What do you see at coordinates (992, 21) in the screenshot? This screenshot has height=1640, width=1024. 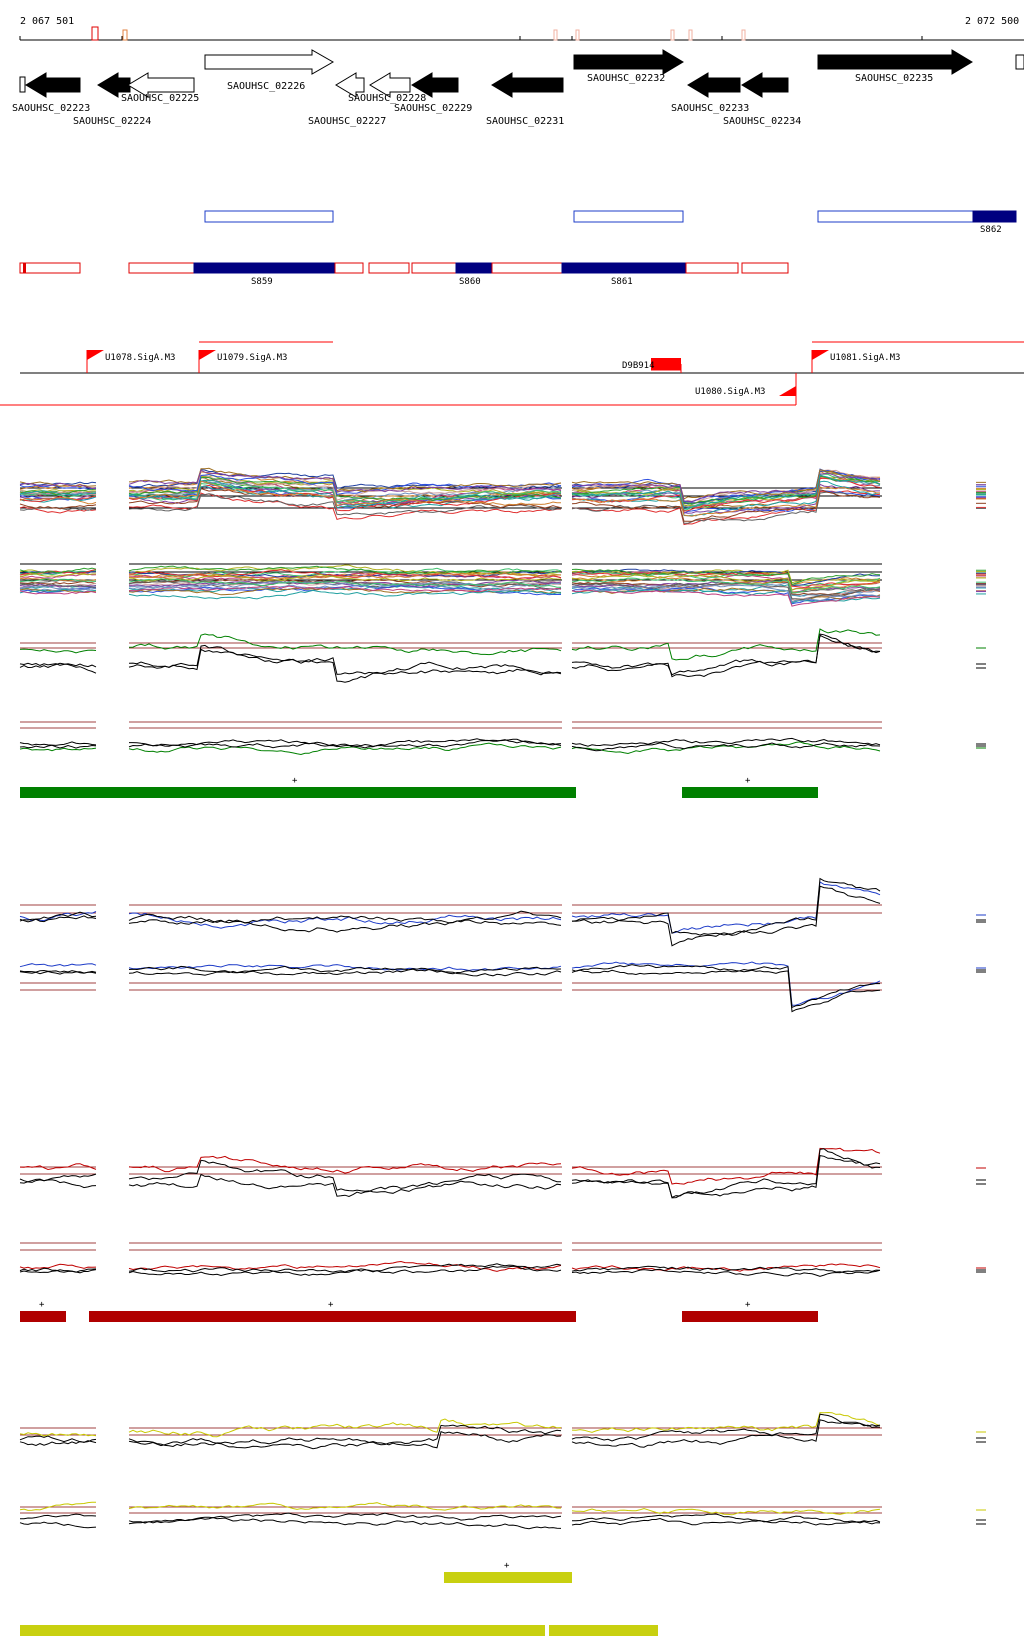 I see `ruler-end-label: 2 072 500` at bounding box center [992, 21].